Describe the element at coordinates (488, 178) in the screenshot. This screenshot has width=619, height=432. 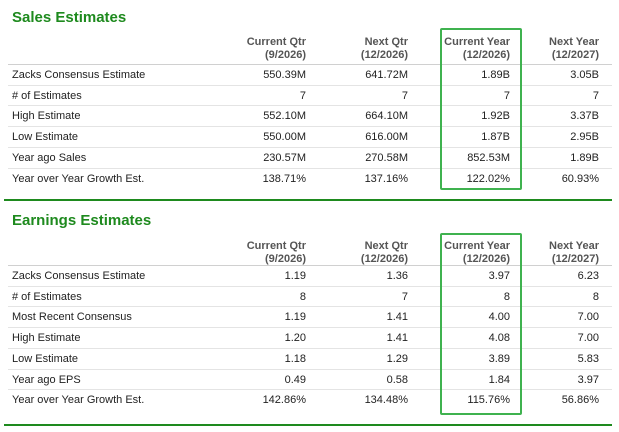
I see `row-value: 122.02%` at that location.